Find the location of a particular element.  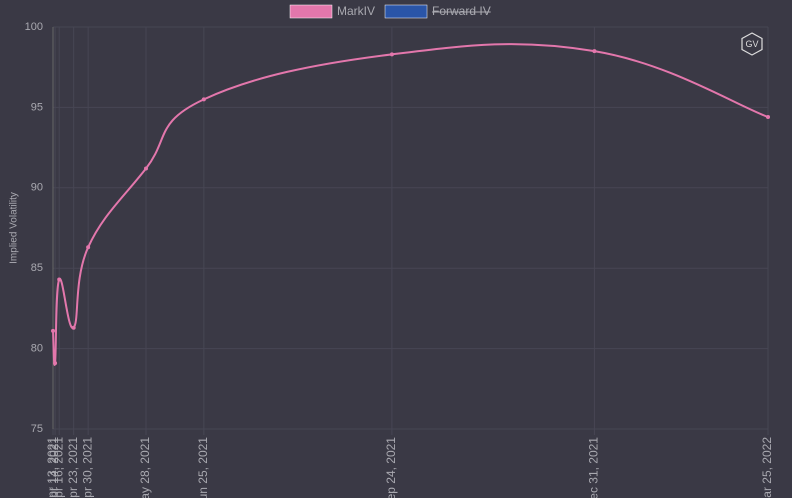

y-tick-label: 85 is located at coordinates (37, 268).